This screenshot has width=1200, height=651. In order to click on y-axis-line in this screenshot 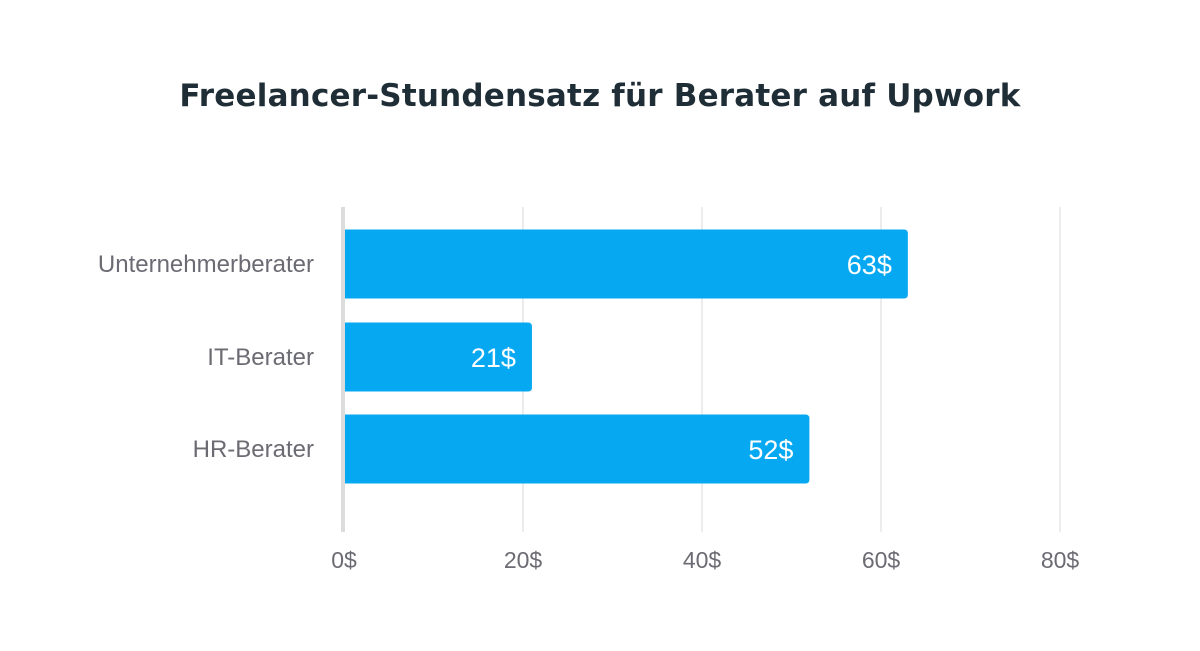, I will do `click(343, 369)`.